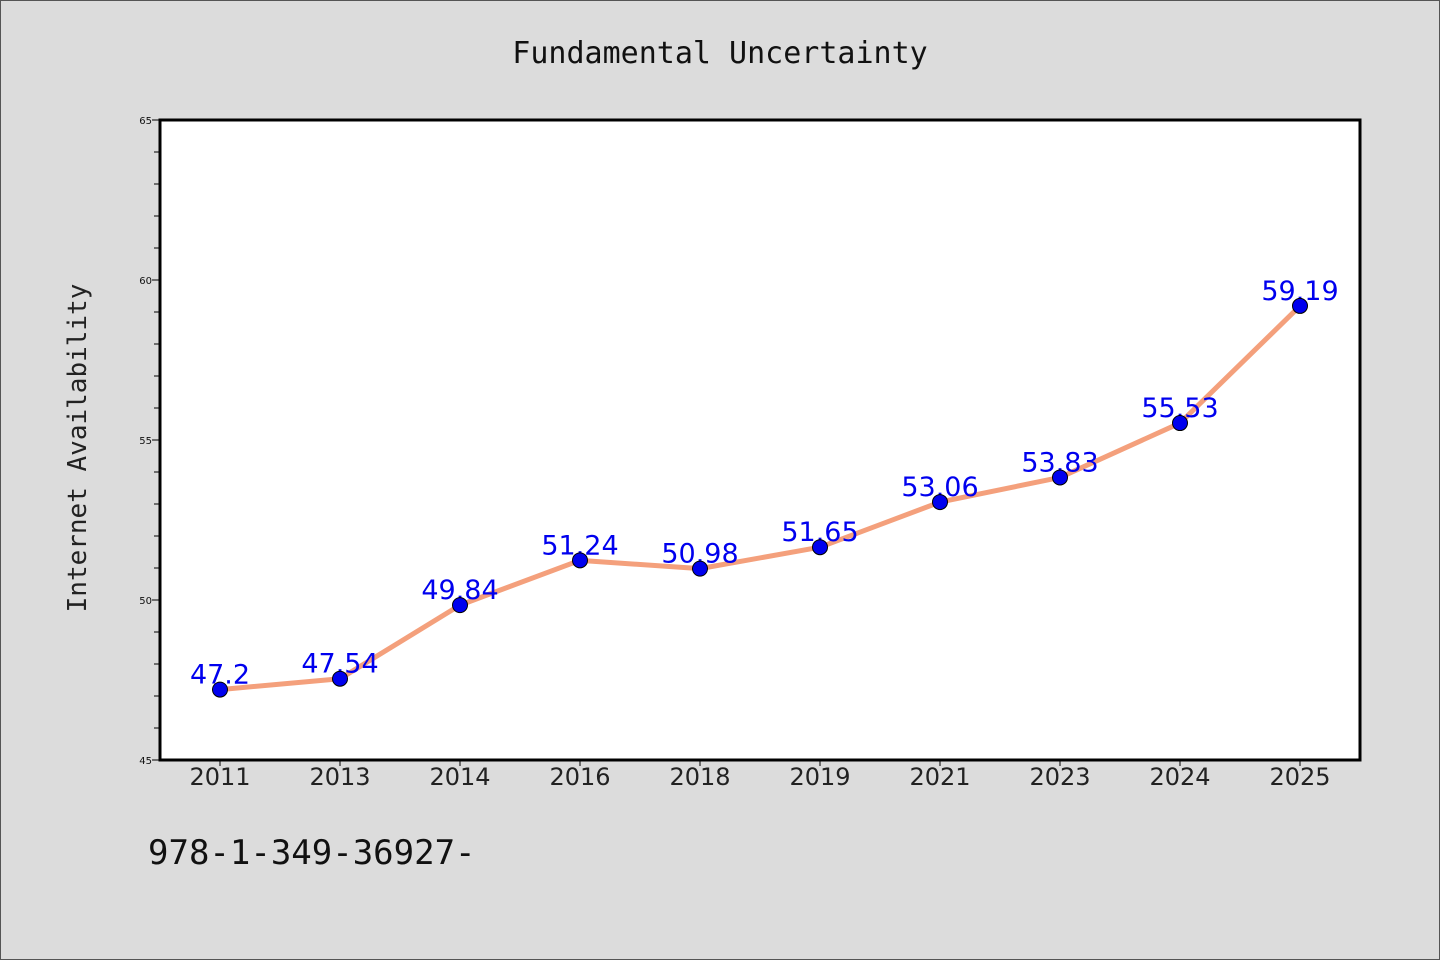 Image resolution: width=1440 pixels, height=960 pixels. What do you see at coordinates (1179, 777) in the screenshot?
I see `x-tick-label: 2024` at bounding box center [1179, 777].